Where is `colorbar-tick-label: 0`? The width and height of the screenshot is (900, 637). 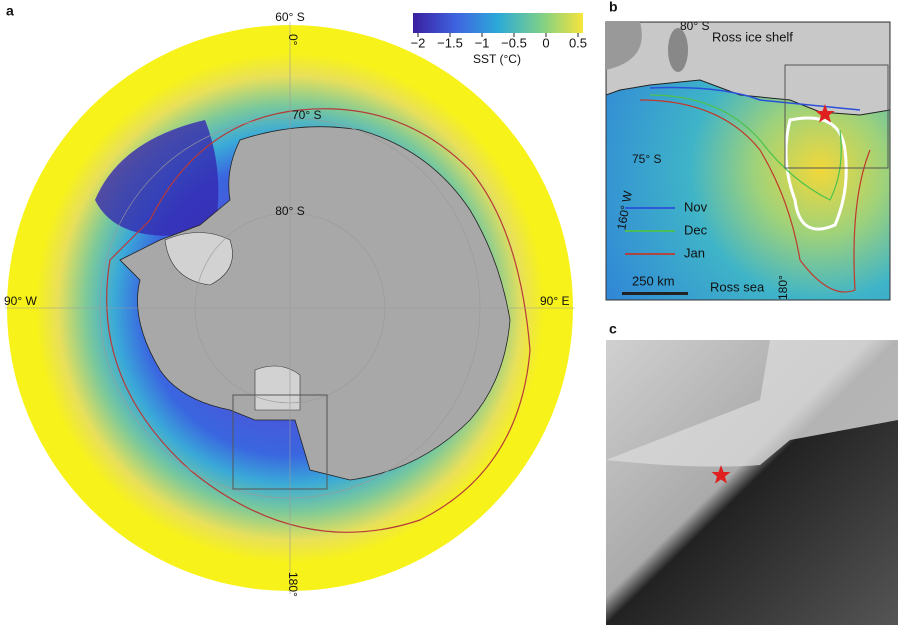
colorbar-tick-label: 0 is located at coordinates (545, 42).